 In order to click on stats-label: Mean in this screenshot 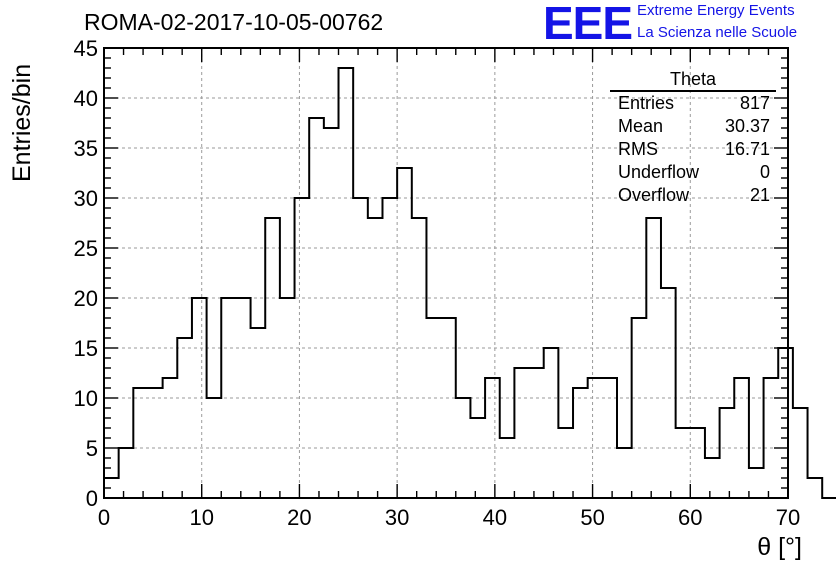, I will do `click(641, 126)`.